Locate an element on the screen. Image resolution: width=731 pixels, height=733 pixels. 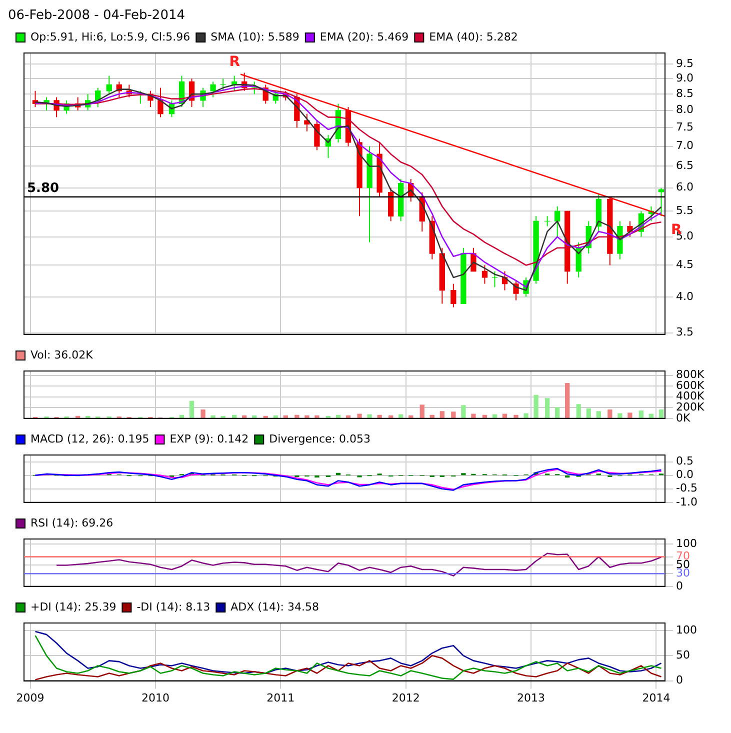
ref-line-label: 5.80 is located at coordinates (43, 188).